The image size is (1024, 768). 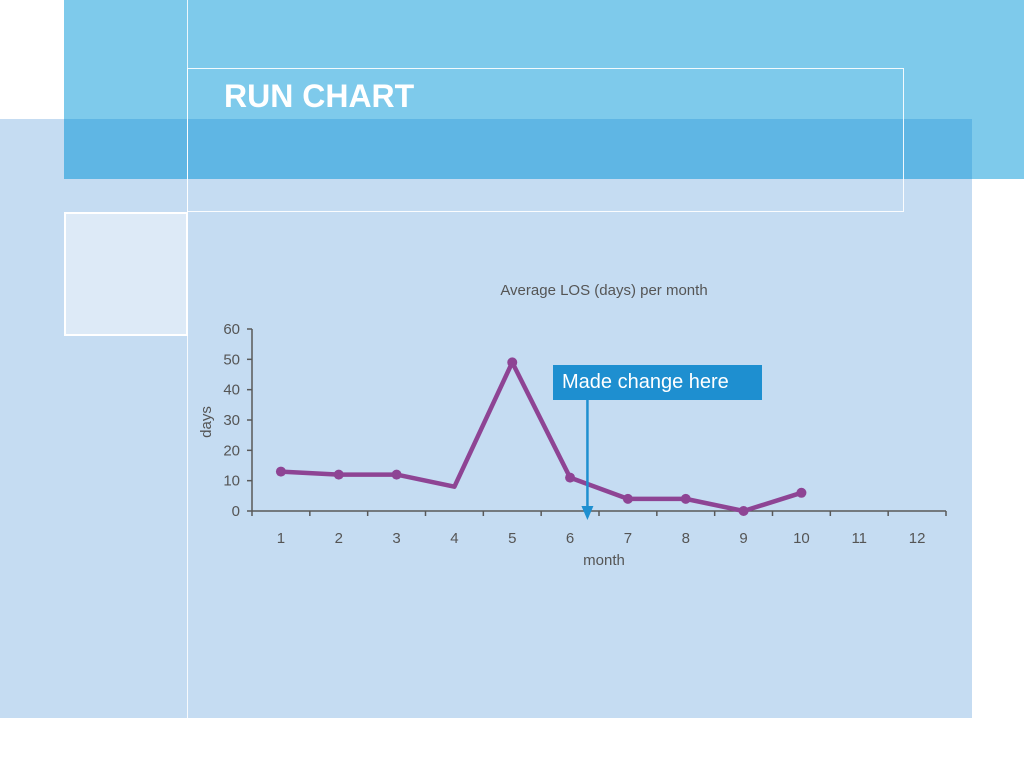 What do you see at coordinates (859, 538) in the screenshot?
I see `x-tick-label: 11` at bounding box center [859, 538].